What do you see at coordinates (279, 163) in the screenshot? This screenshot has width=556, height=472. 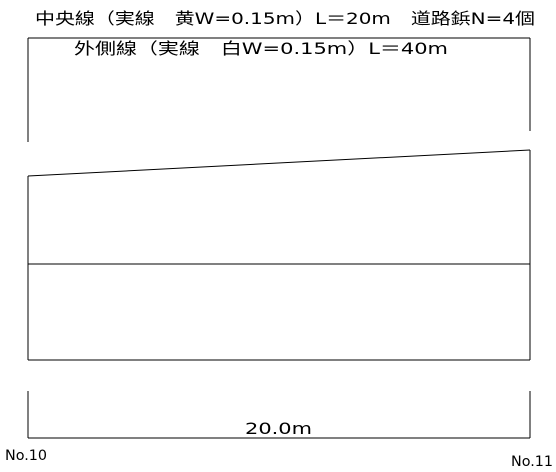 I see `road-top-edge` at bounding box center [279, 163].